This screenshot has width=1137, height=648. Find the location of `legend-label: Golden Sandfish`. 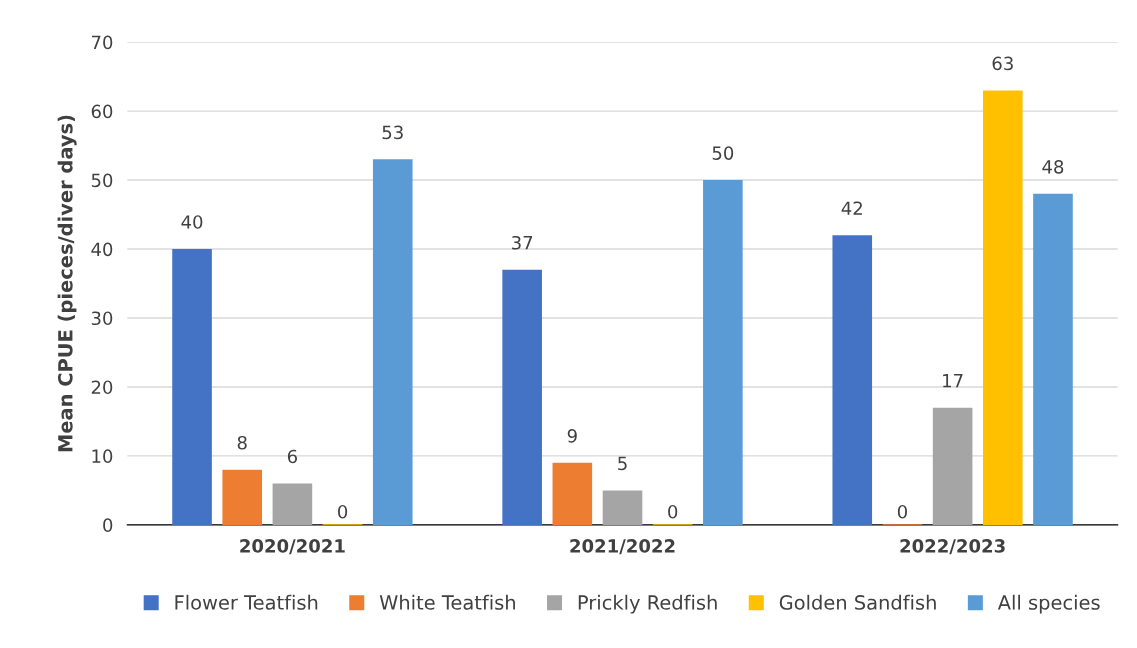

legend-label: Golden Sandfish is located at coordinates (857, 602).